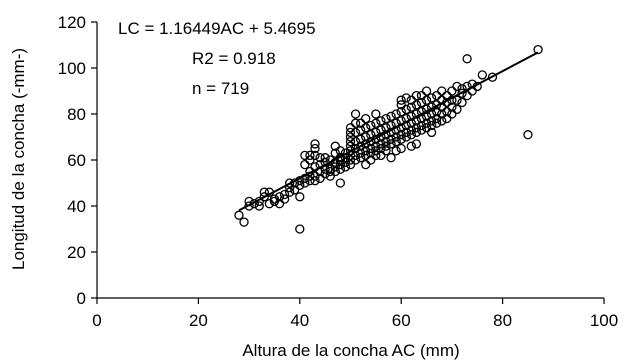  I want to click on y-tick-label: 0, so click(81, 298).